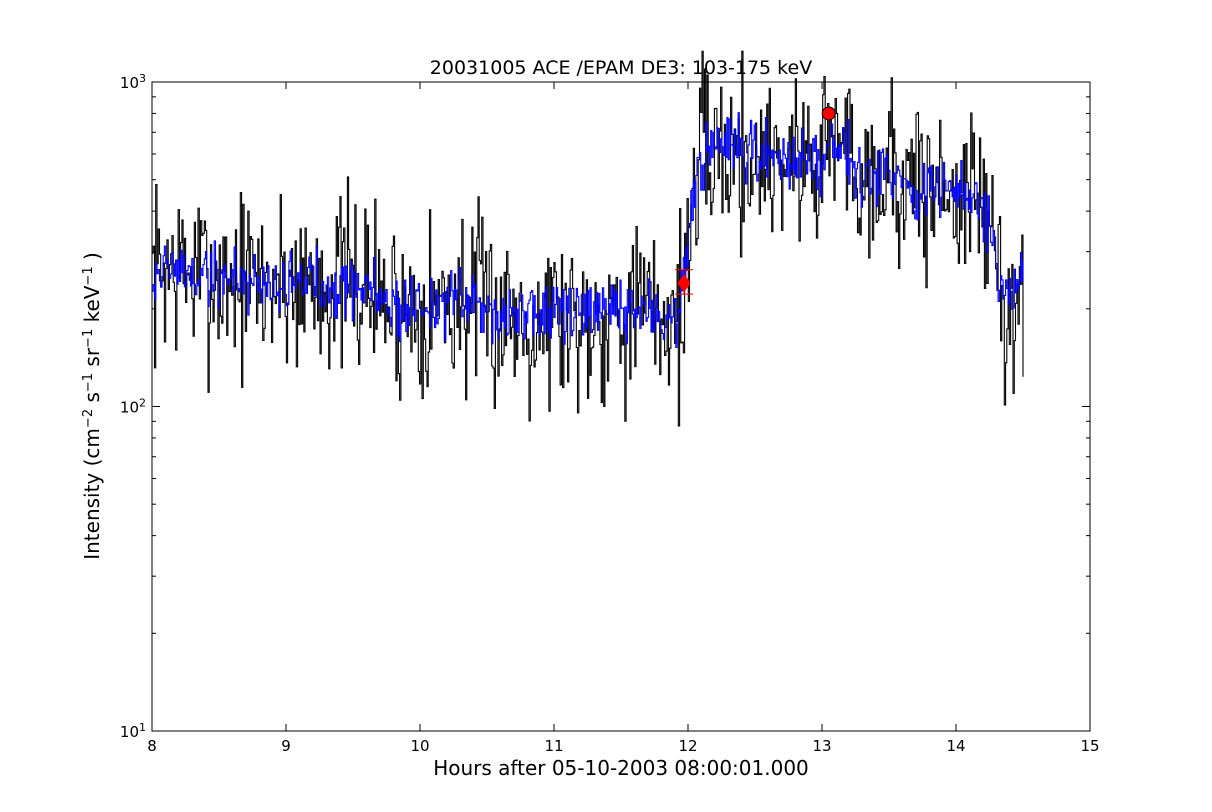 This screenshot has width=1212, height=812. What do you see at coordinates (621, 768) in the screenshot?
I see `x-axis-label: Hours after 05-10-2003 08:00:01.000` at bounding box center [621, 768].